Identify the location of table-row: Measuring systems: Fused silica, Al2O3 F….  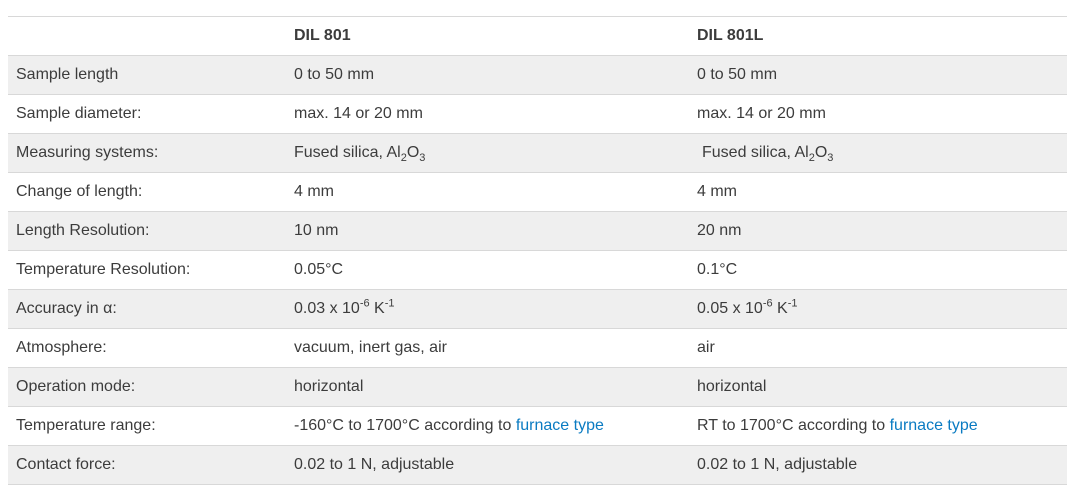
(537, 153).